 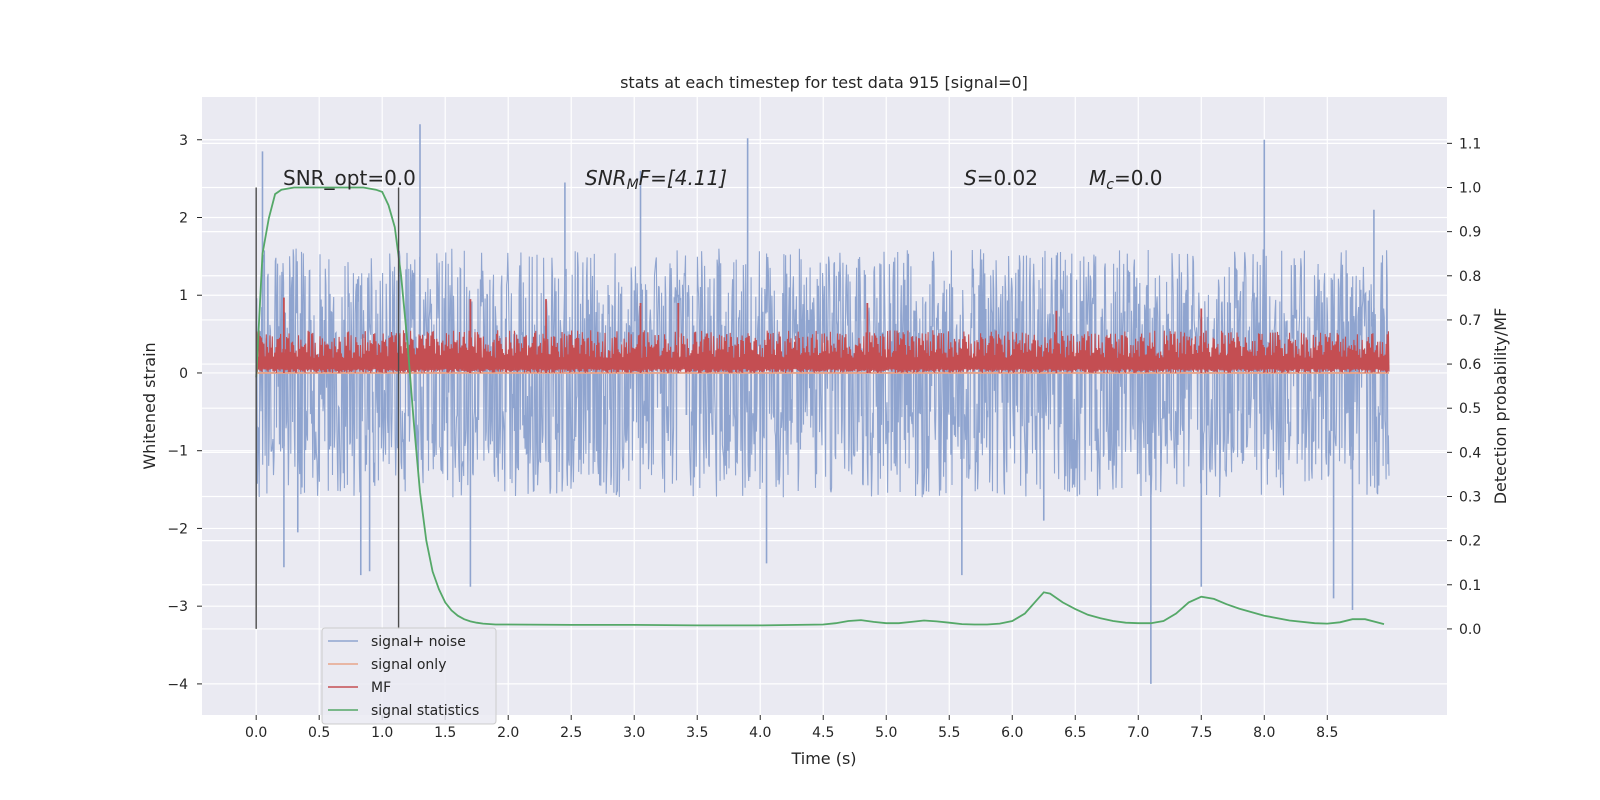 What do you see at coordinates (177, 607) in the screenshot?
I see `y-tick-label-6: −3` at bounding box center [177, 607].